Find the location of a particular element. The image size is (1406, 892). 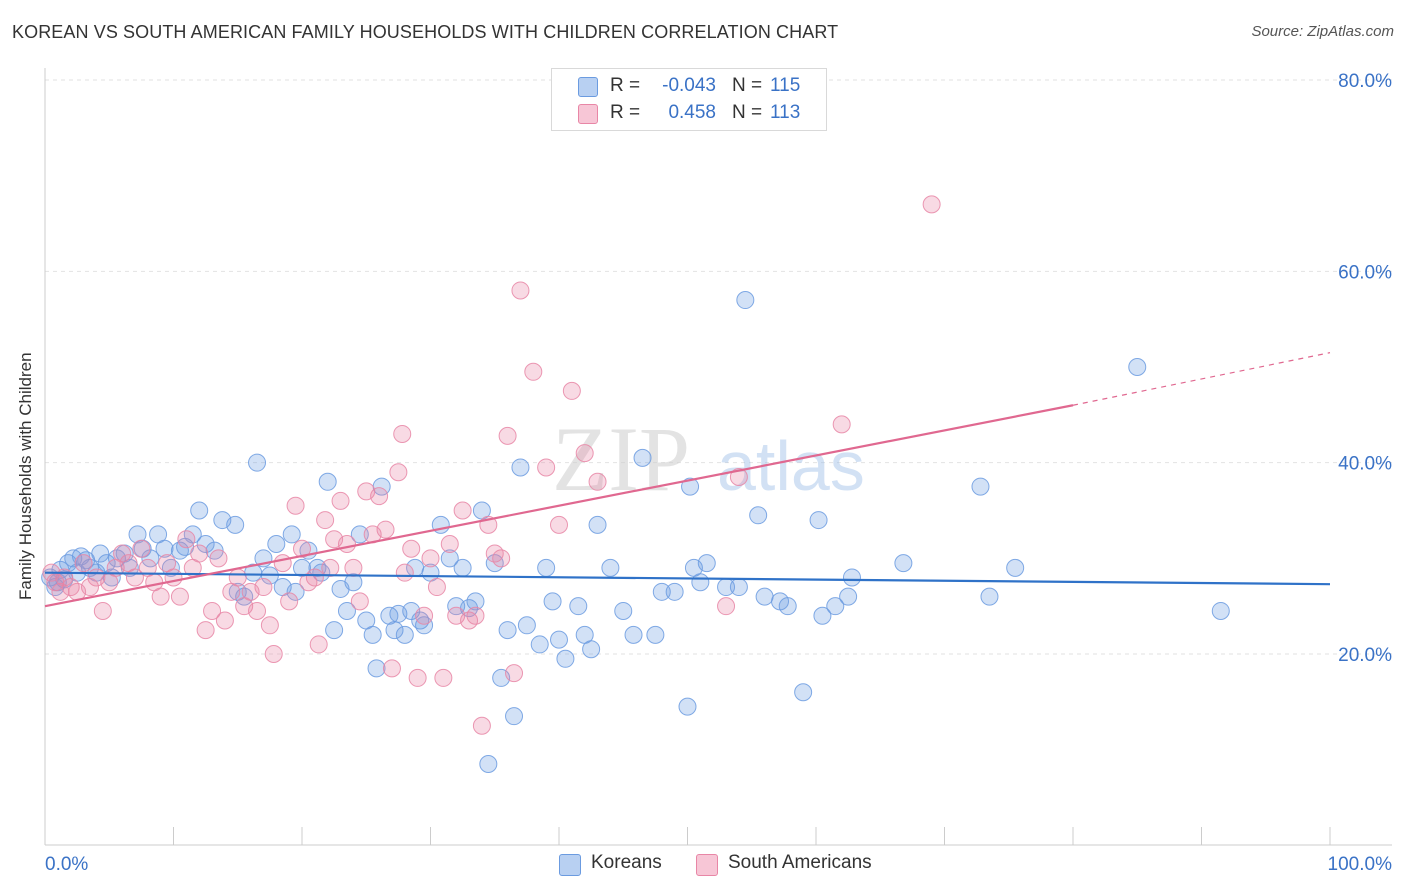

correlation-legend: R = -0.043 N = 115 R = 0.458 N = 113 is located at coordinates (689, 99).